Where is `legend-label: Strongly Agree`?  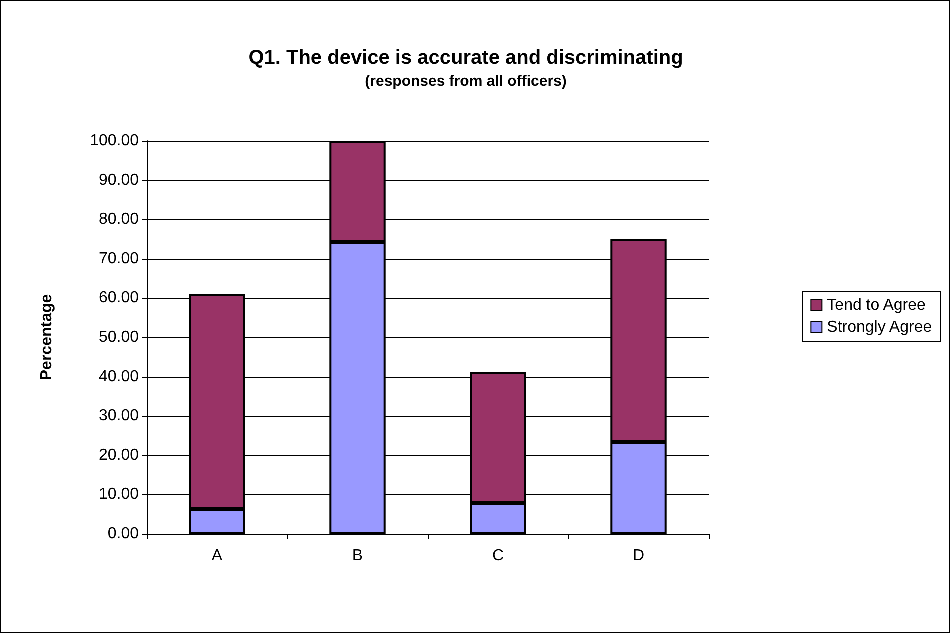
legend-label: Strongly Agree is located at coordinates (879, 327).